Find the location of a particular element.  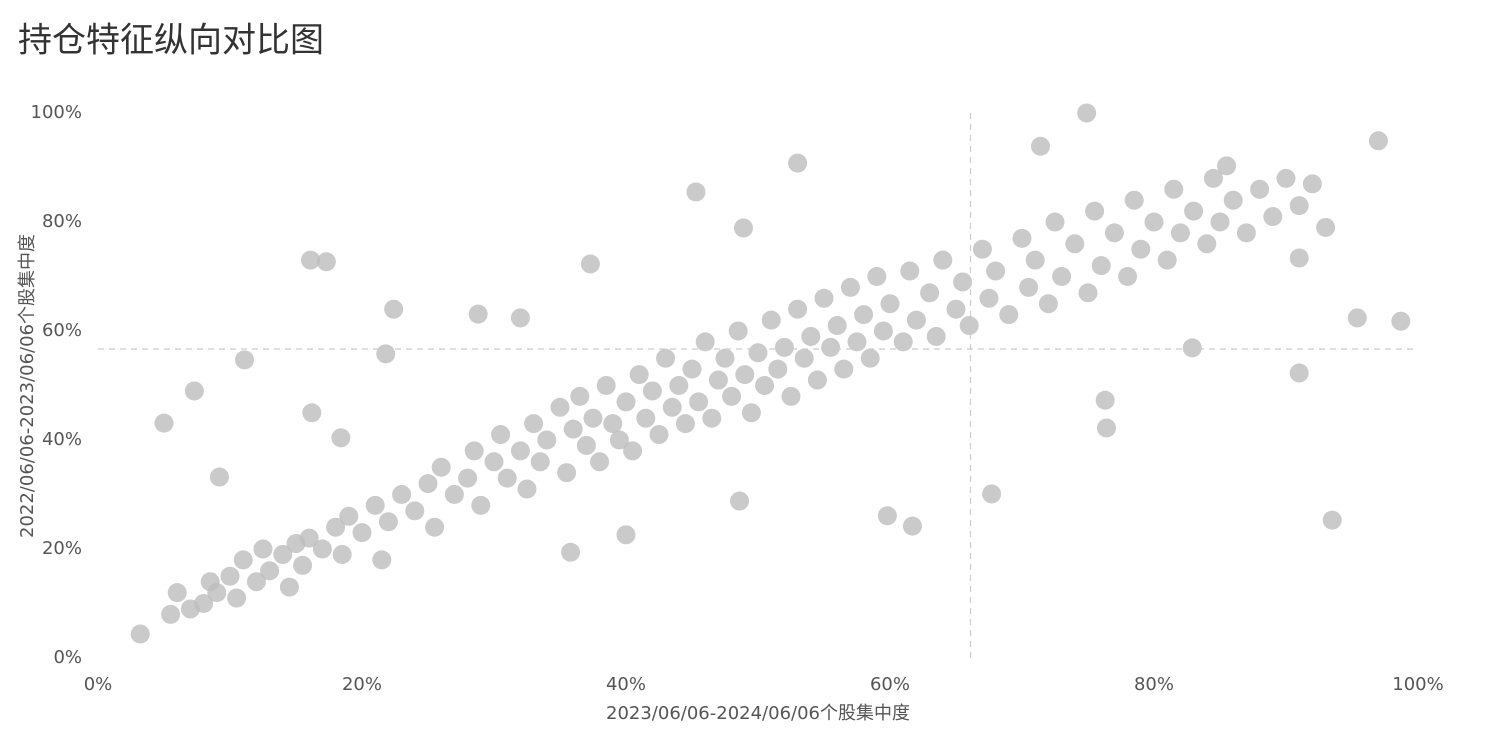

y-tick-label: 20% is located at coordinates (62, 548).